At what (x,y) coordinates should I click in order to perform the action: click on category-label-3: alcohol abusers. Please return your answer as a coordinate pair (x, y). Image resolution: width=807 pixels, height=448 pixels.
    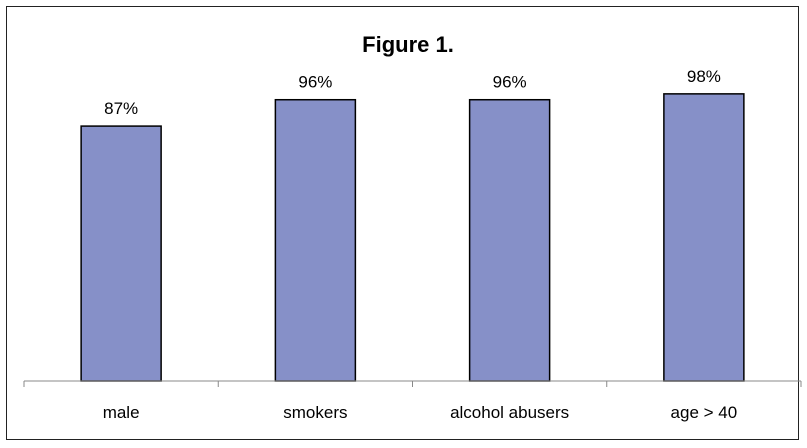
    Looking at the image, I should click on (509, 412).